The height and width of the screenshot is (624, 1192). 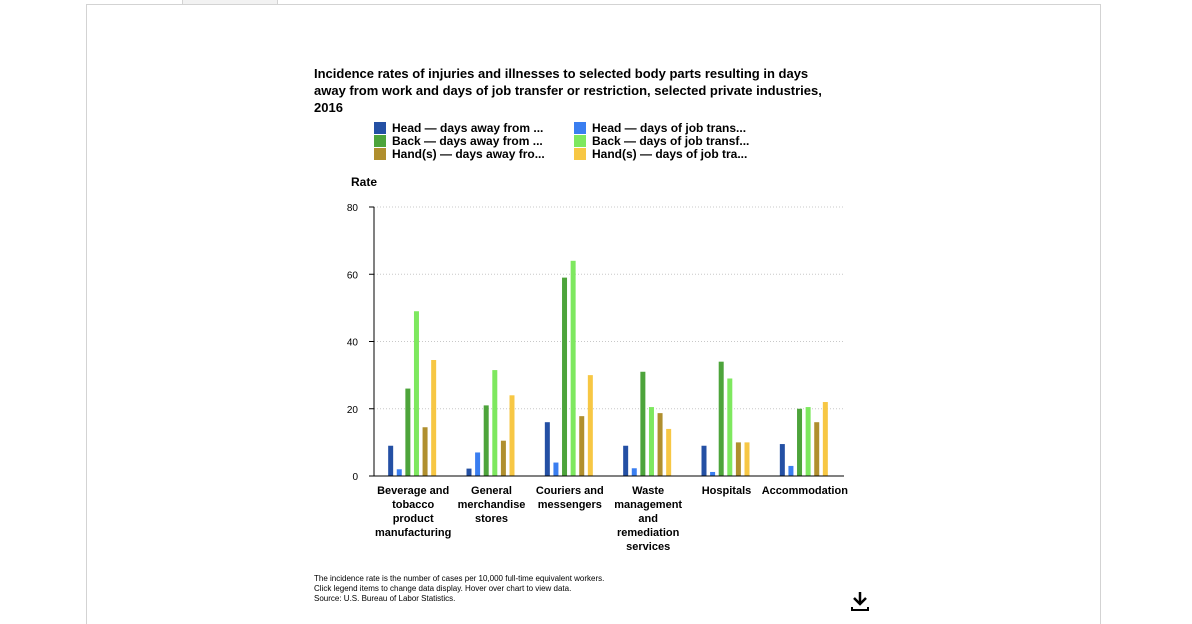 What do you see at coordinates (416, 393) in the screenshot?
I see `bar: Back — days of job transf...: 49` at bounding box center [416, 393].